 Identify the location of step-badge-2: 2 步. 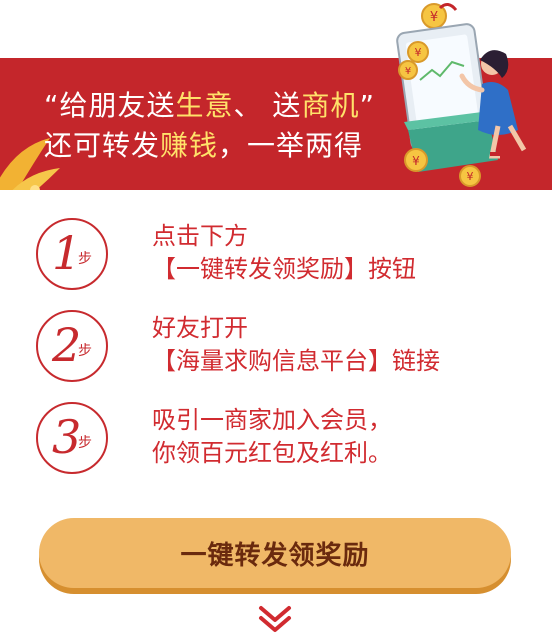
(72, 346).